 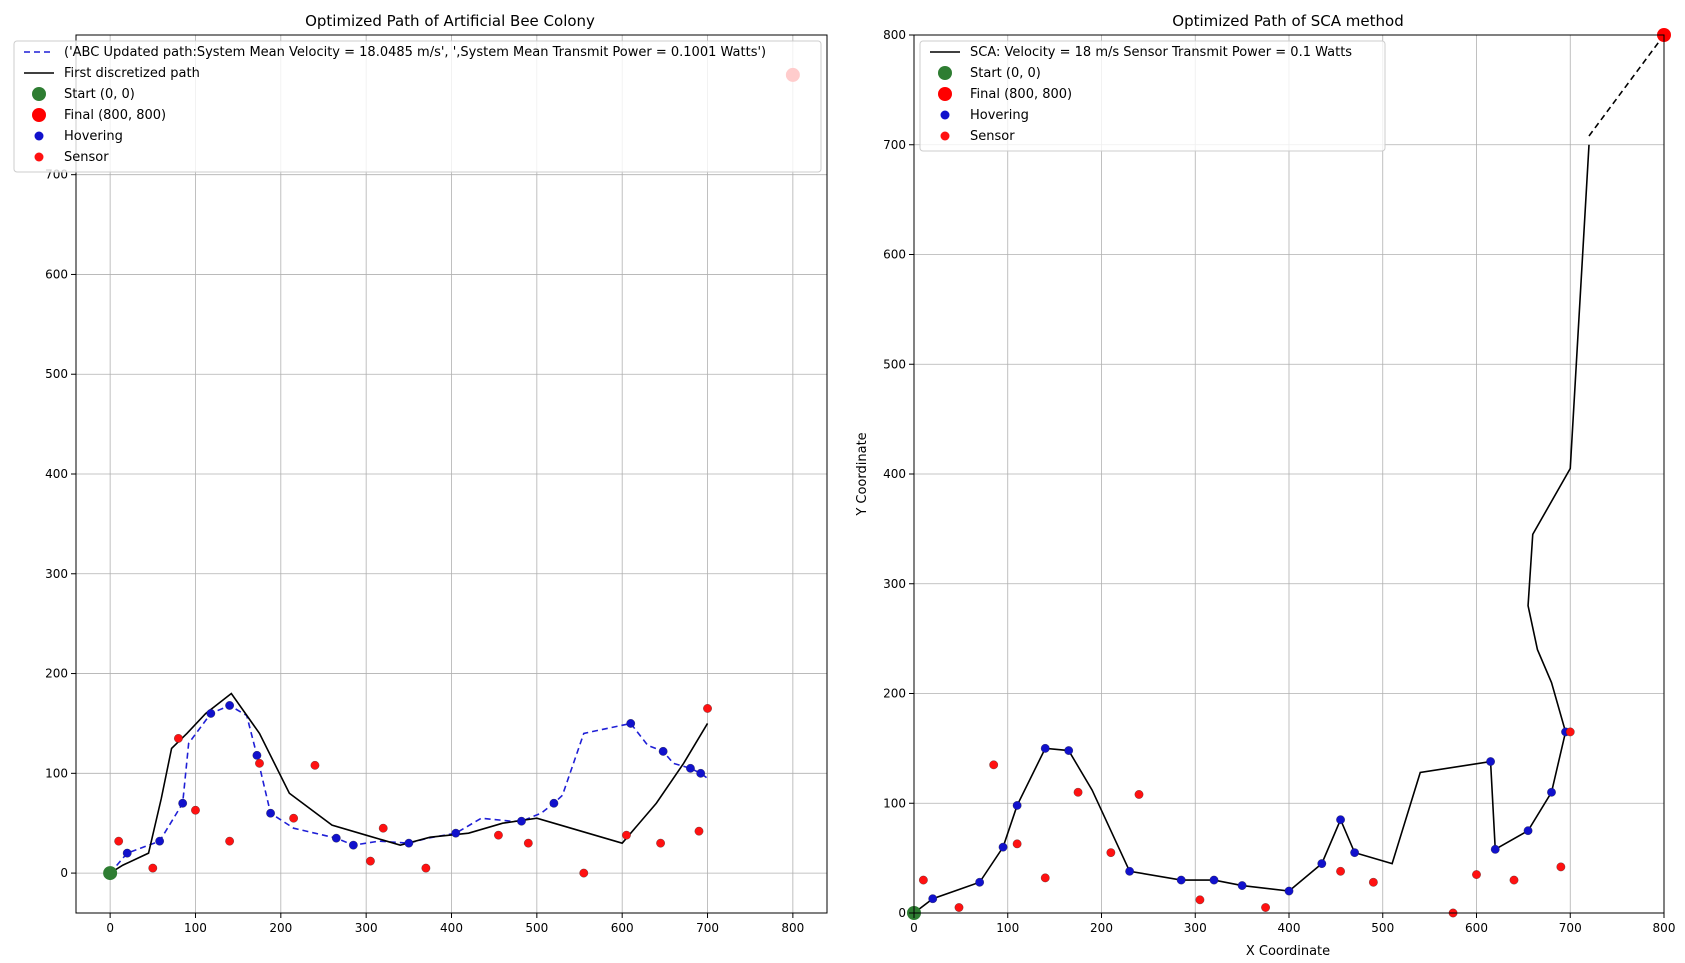 What do you see at coordinates (894, 35) in the screenshot?
I see `y-tick-label: 800` at bounding box center [894, 35].